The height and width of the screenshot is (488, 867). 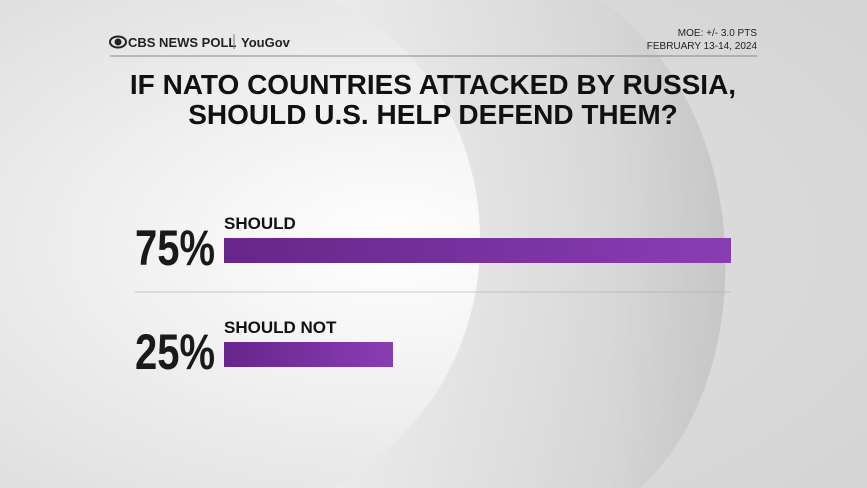 I want to click on partner: YouGov, so click(x=266, y=42).